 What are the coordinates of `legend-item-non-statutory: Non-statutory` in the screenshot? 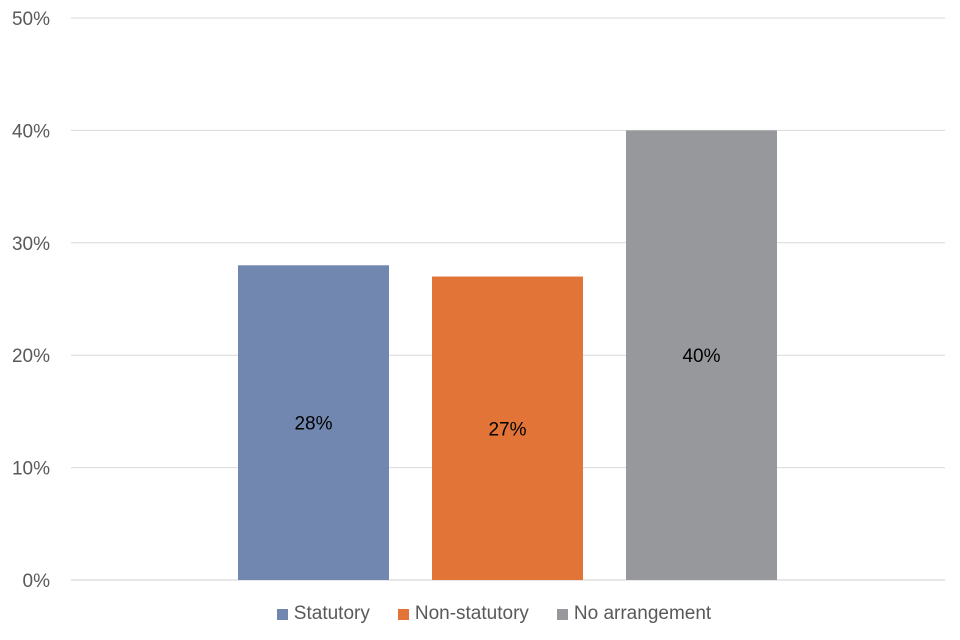 It's located at (463, 614).